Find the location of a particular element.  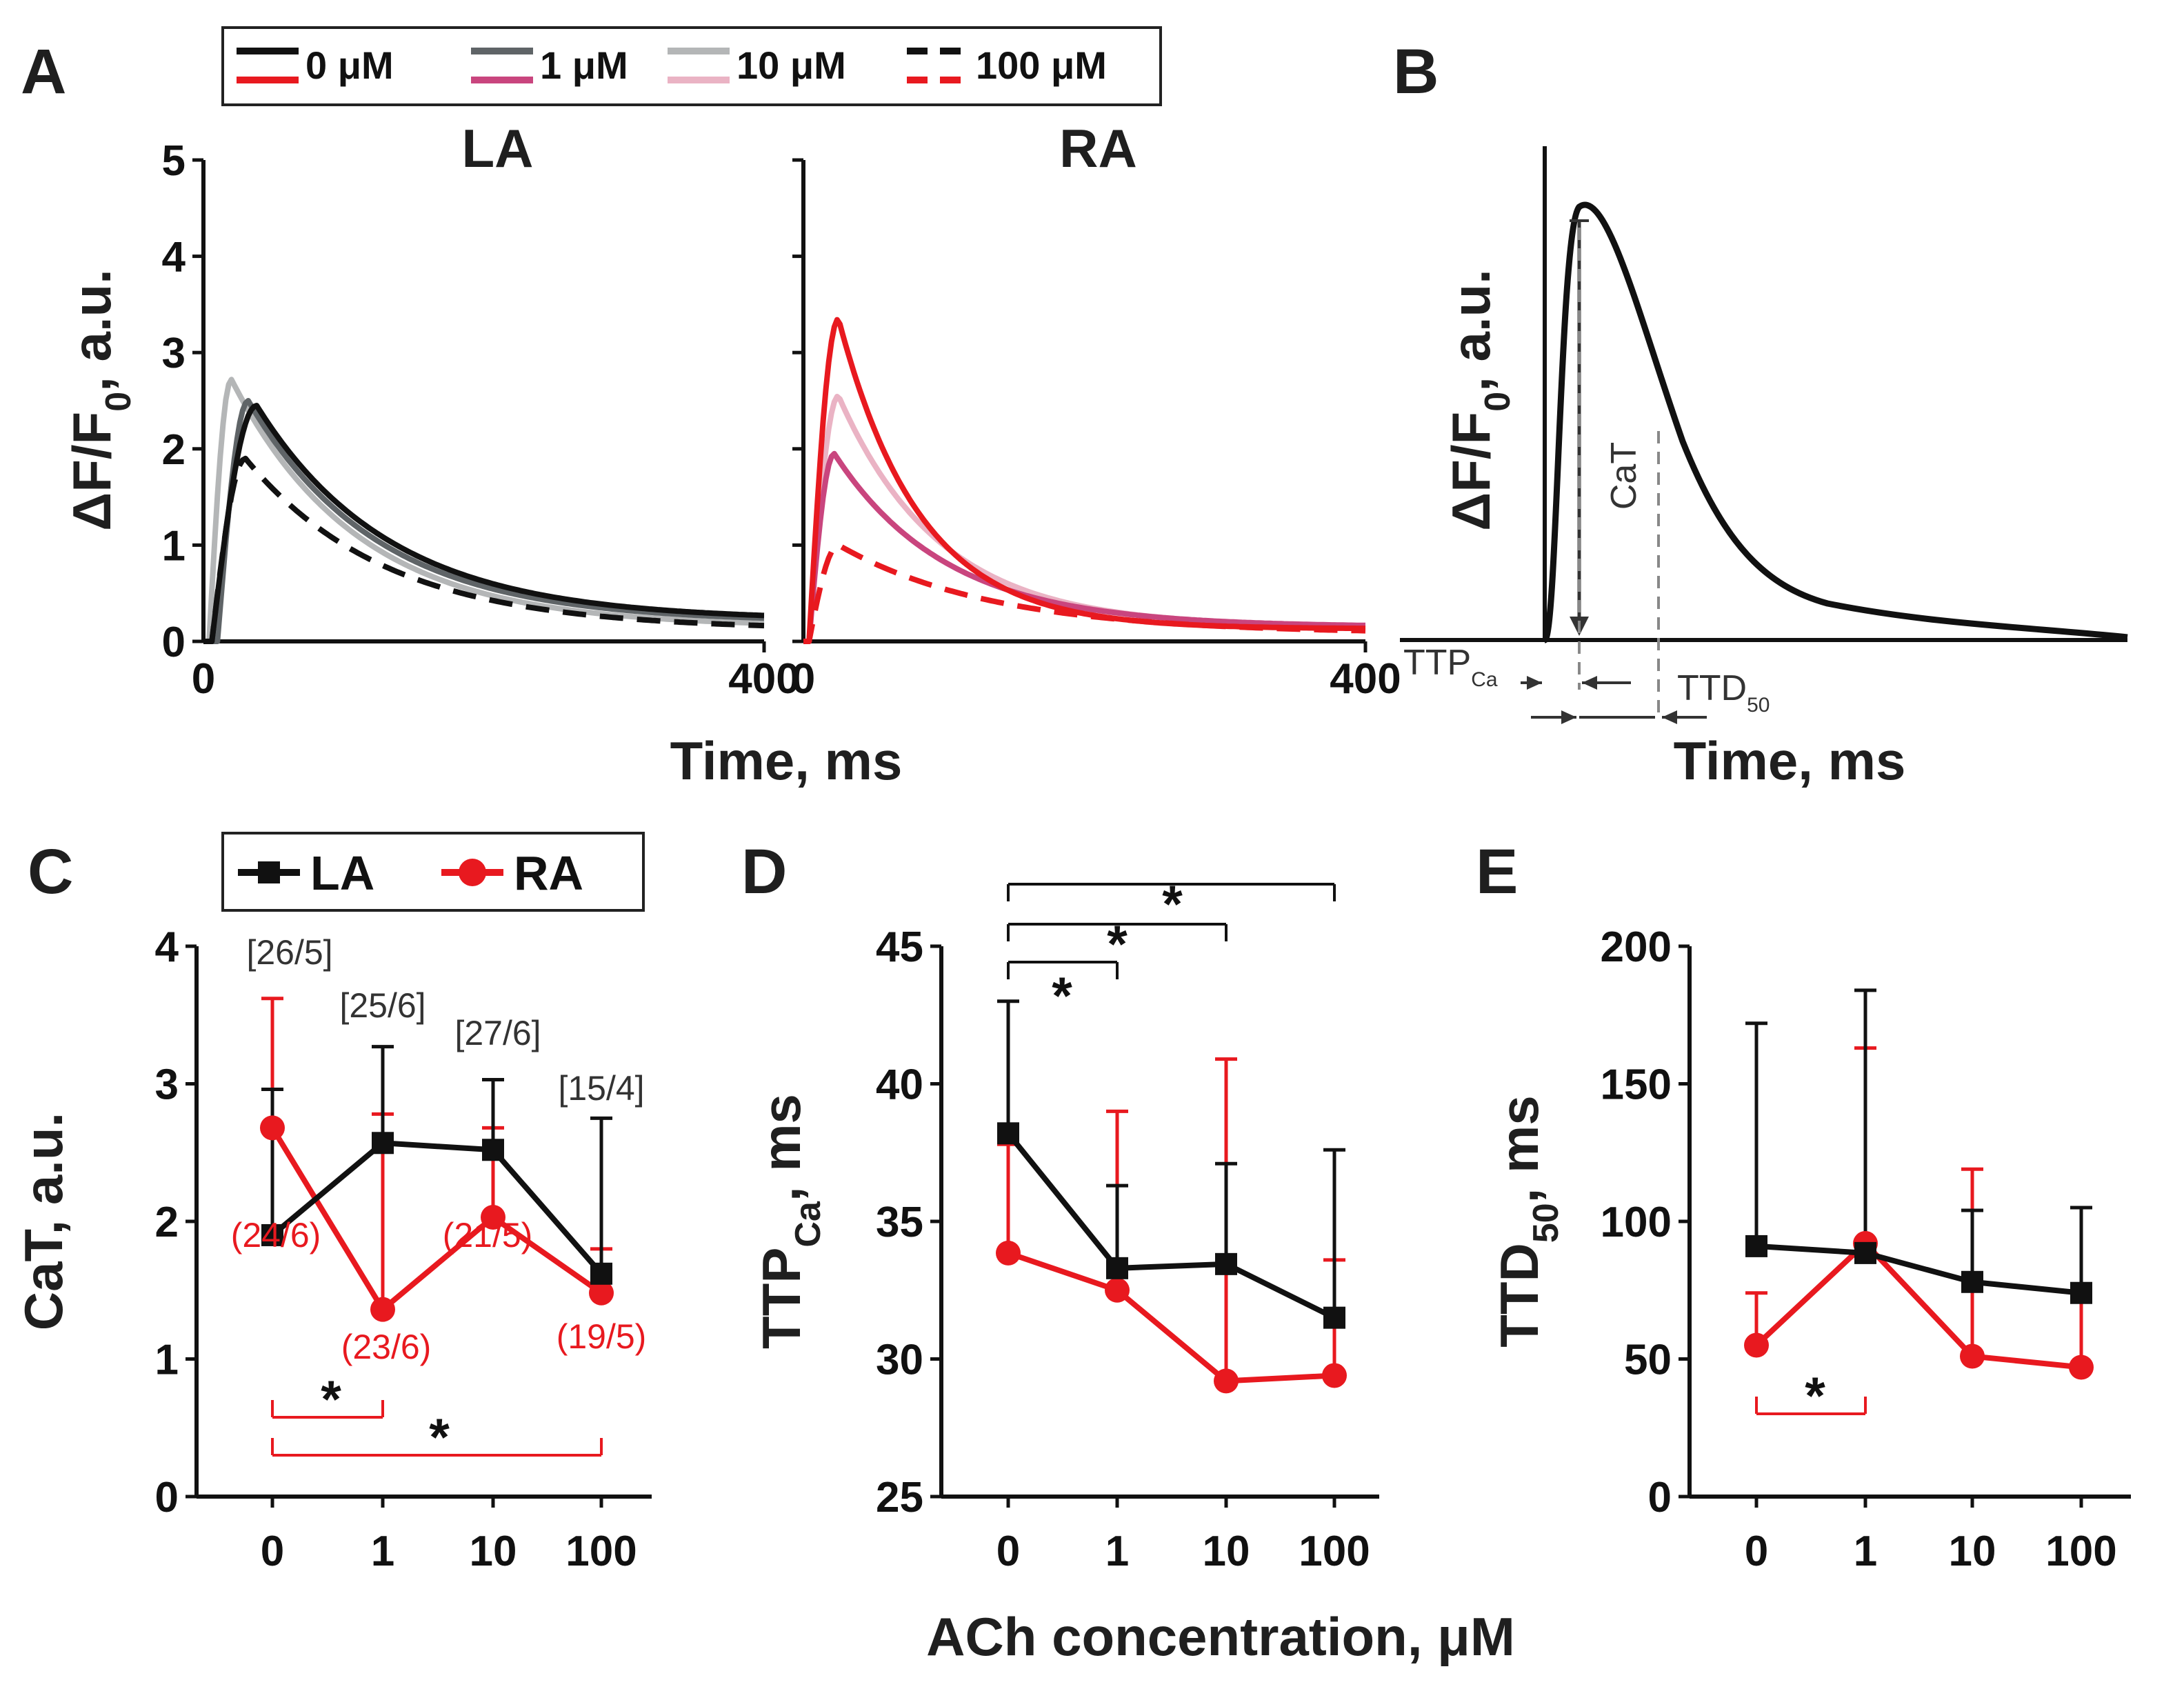

legend-c-ra-marker is located at coordinates (472, 872).